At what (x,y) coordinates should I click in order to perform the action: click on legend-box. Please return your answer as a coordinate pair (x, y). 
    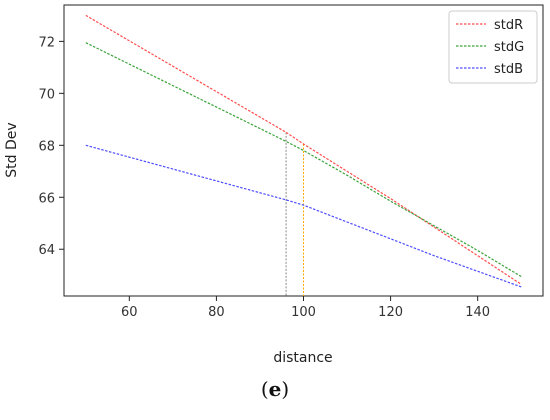
    Looking at the image, I should click on (493, 47).